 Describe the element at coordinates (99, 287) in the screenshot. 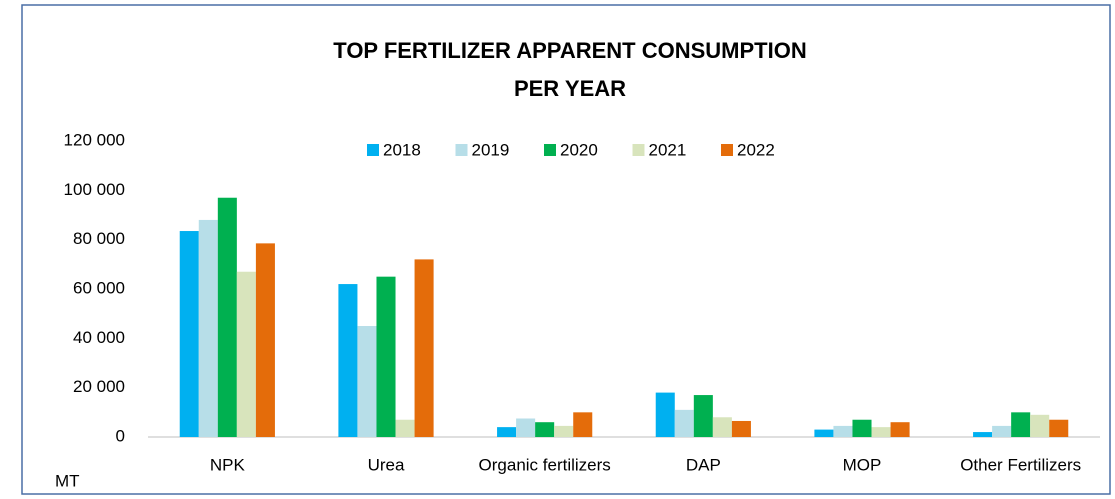

I see `y-tick-label: 60 000` at that location.